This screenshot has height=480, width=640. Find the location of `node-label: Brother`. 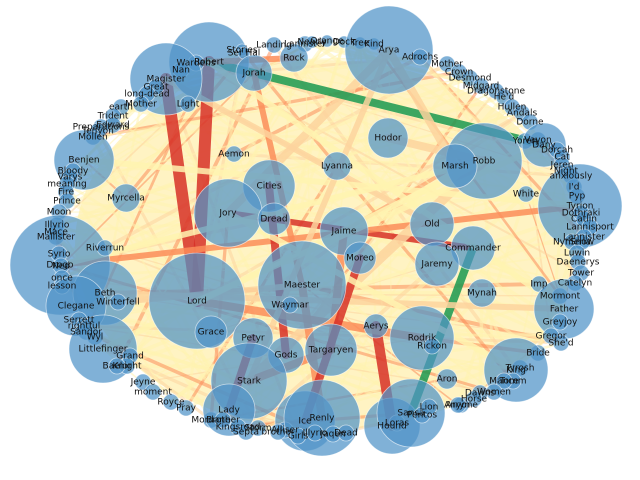

node-label: Brother is located at coordinates (223, 421).